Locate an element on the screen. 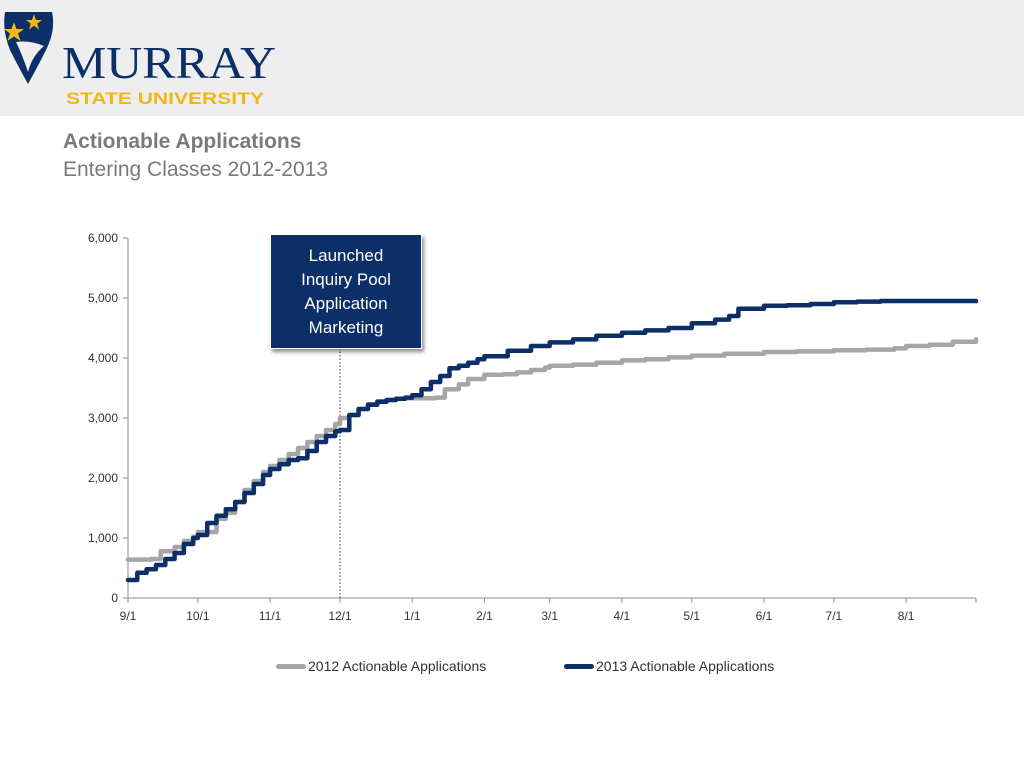  y-tick-label: 5,000 is located at coordinates (103, 298).